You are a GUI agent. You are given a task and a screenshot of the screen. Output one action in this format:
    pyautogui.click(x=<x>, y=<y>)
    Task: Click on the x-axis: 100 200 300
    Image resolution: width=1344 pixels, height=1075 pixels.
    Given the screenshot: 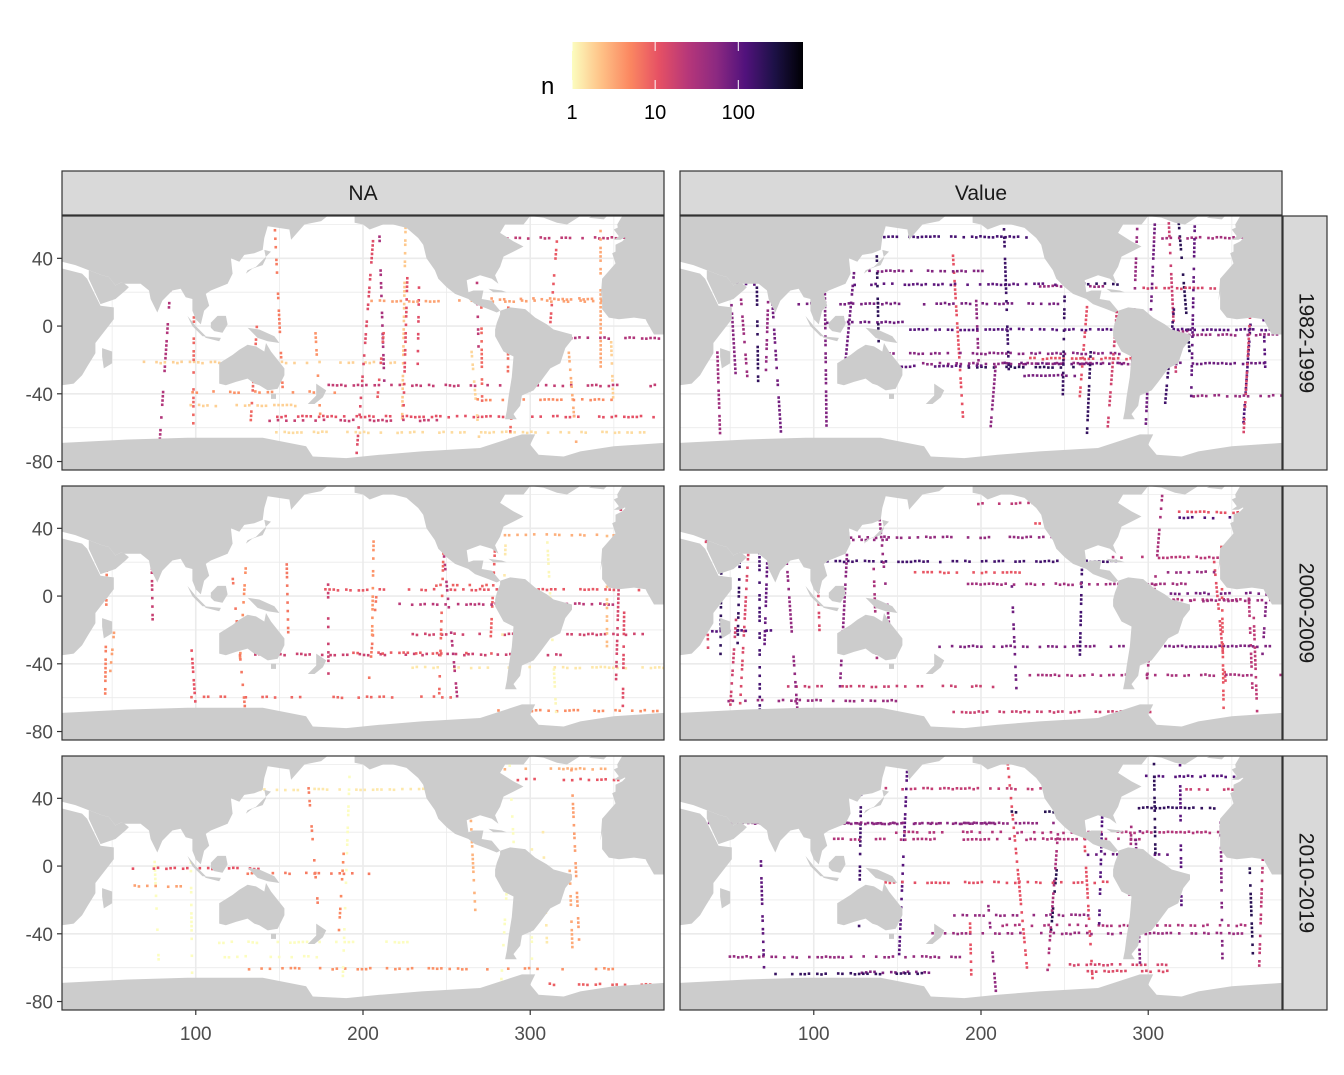 What is the action you would take?
    pyautogui.click(x=363, y=1027)
    